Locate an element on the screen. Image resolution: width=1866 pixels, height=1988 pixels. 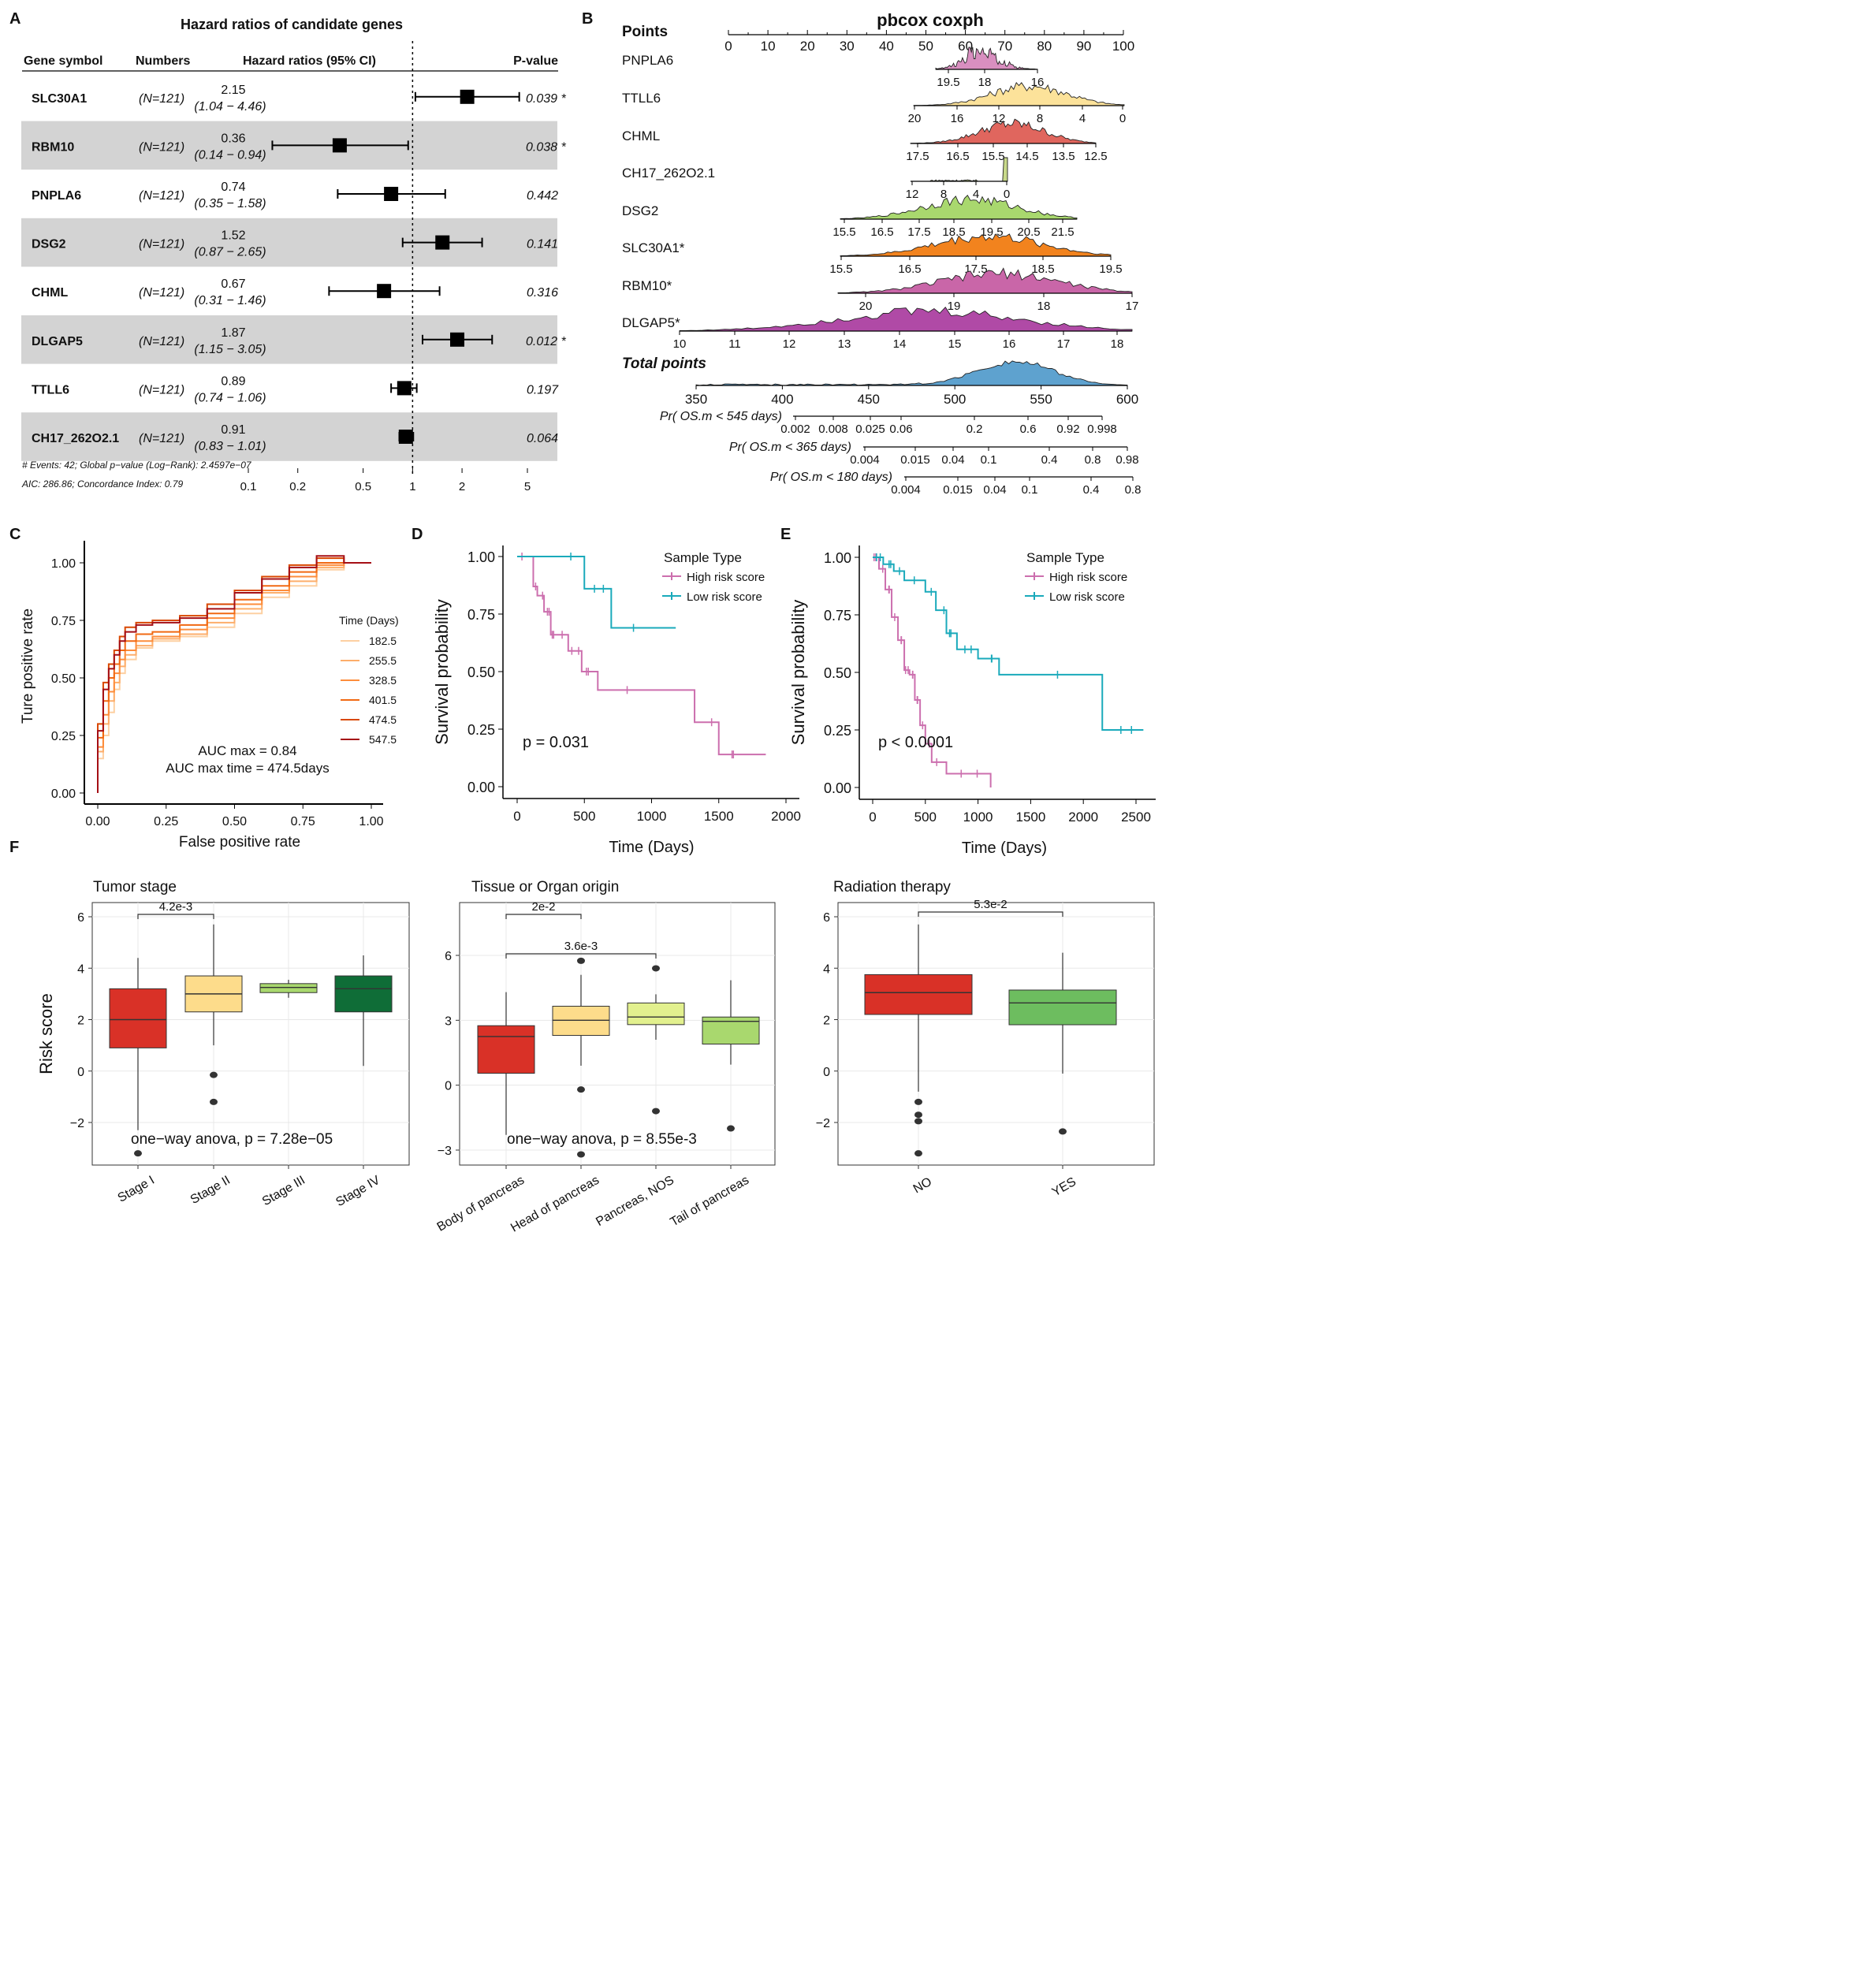
nomogram-title: pbcox coxph is located at coordinates (931, 20).